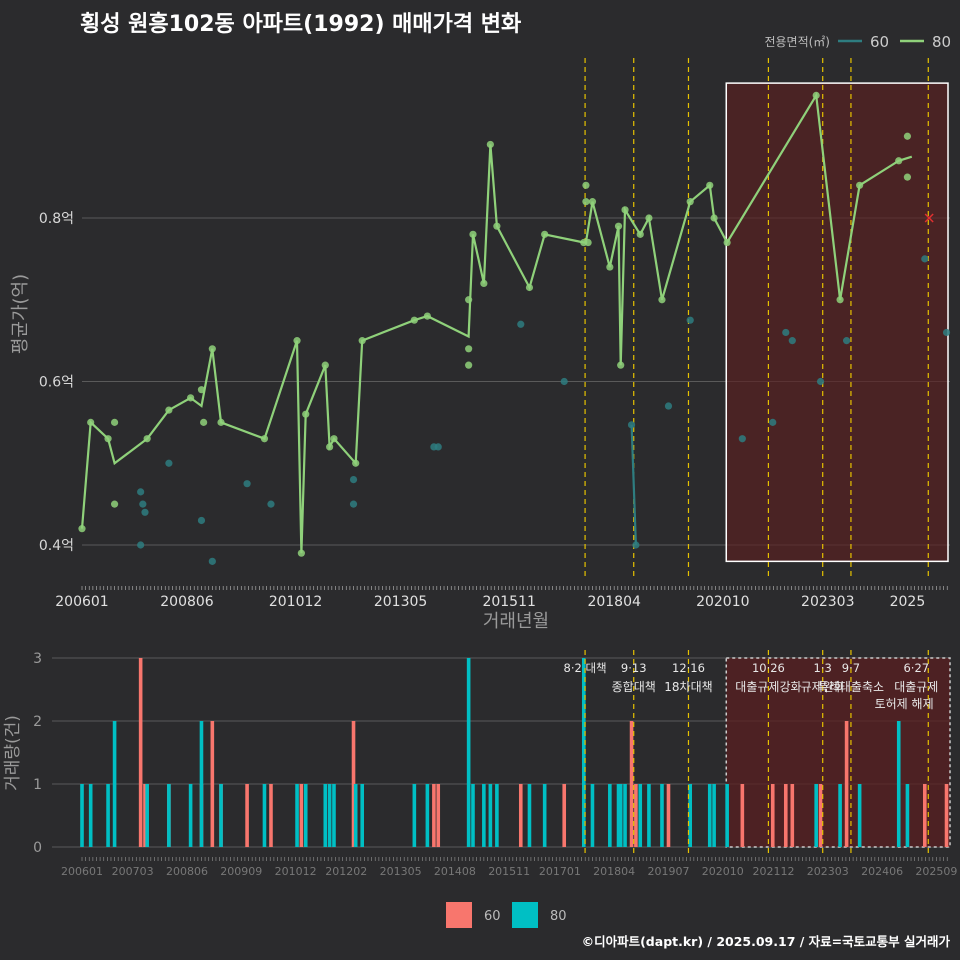 The image size is (960, 960). I want to click on volume-y-tick: 3, so click(37, 659).